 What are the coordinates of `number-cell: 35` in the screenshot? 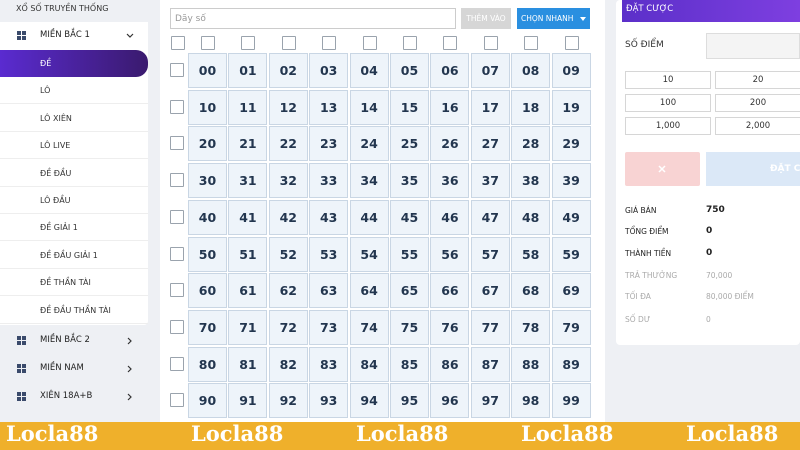 It's located at (409, 181).